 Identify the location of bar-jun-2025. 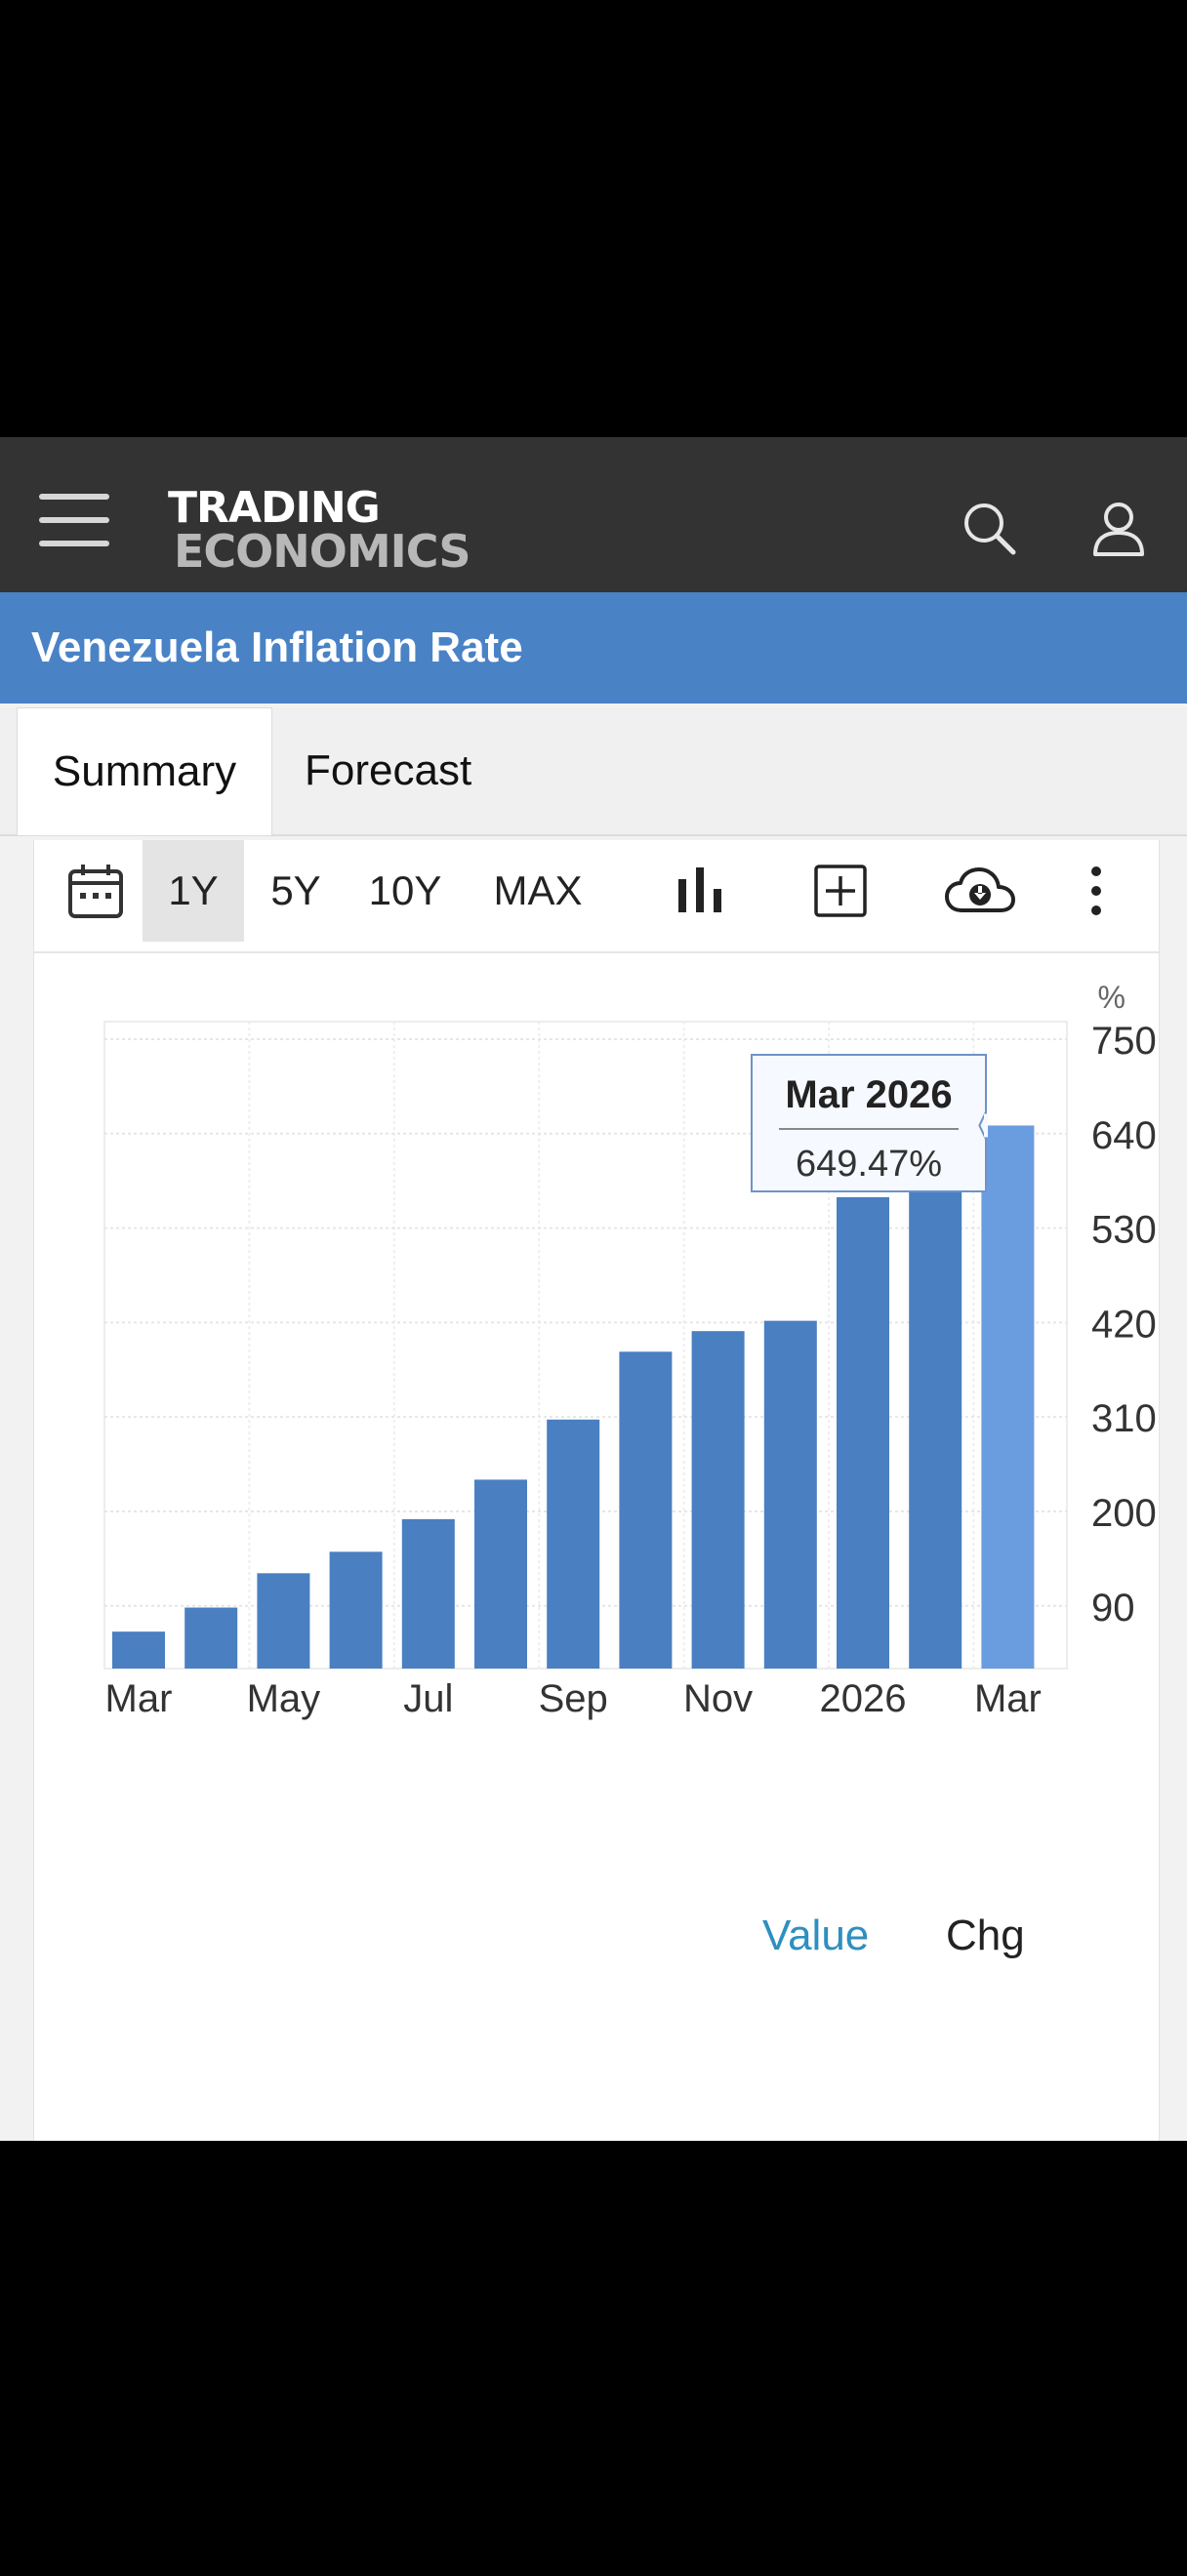
(356, 1610).